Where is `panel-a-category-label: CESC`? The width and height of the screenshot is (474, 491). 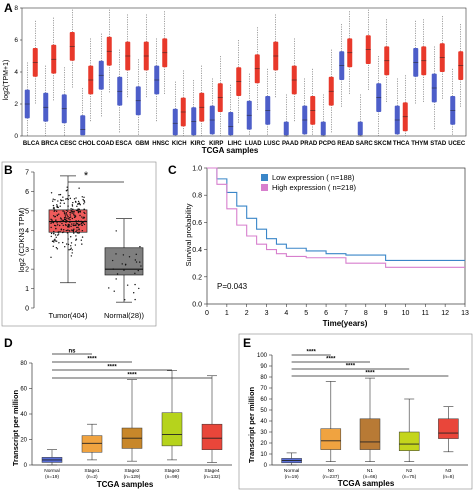 panel-a-category-label: CESC is located at coordinates (68, 144).